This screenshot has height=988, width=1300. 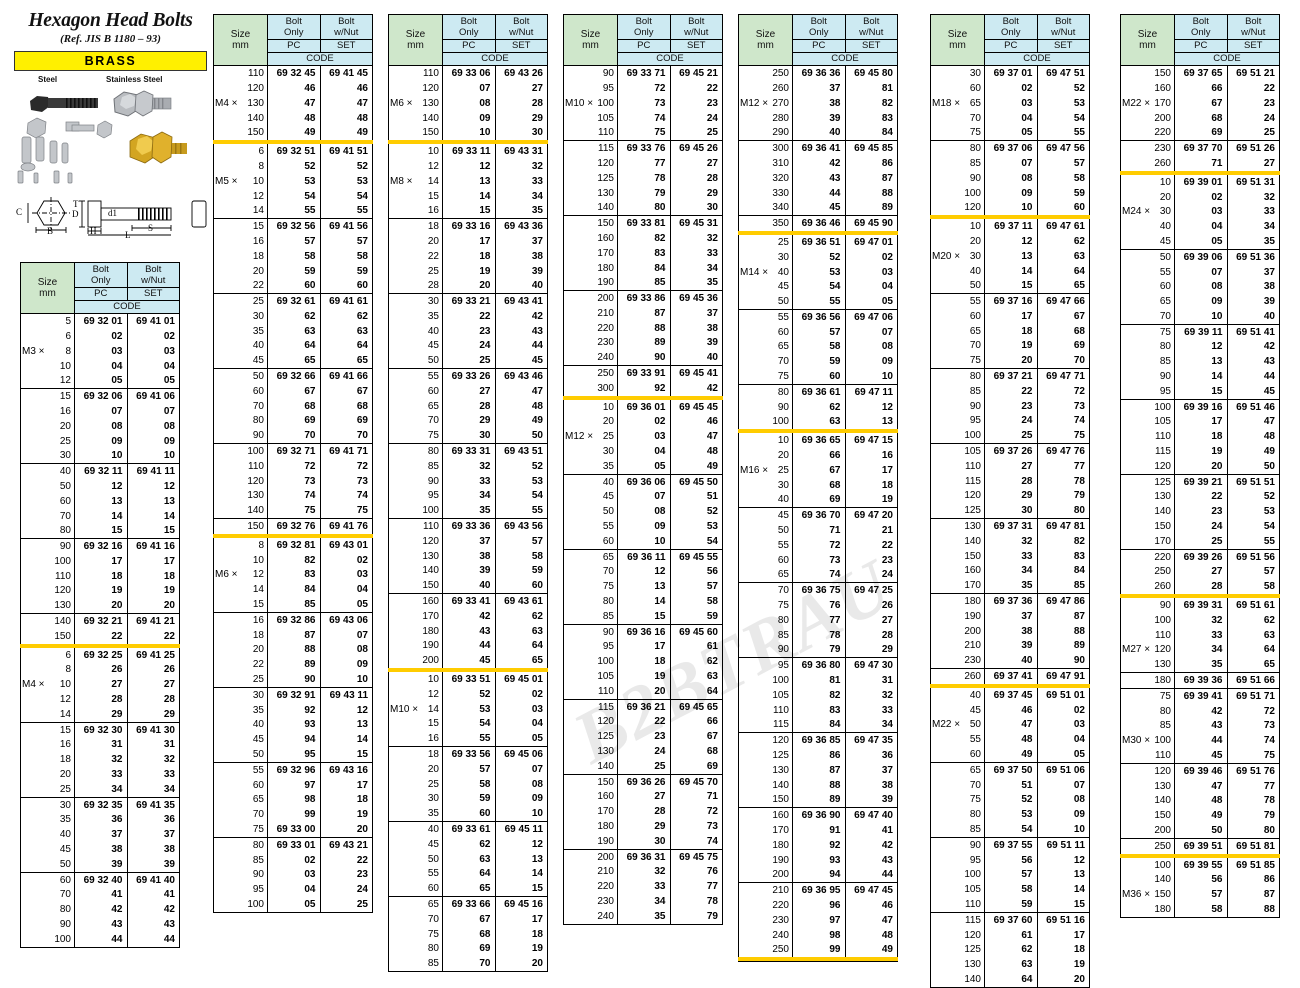 What do you see at coordinates (468, 181) in the screenshot?
I see `table-row: M8 × 14 13 33` at bounding box center [468, 181].